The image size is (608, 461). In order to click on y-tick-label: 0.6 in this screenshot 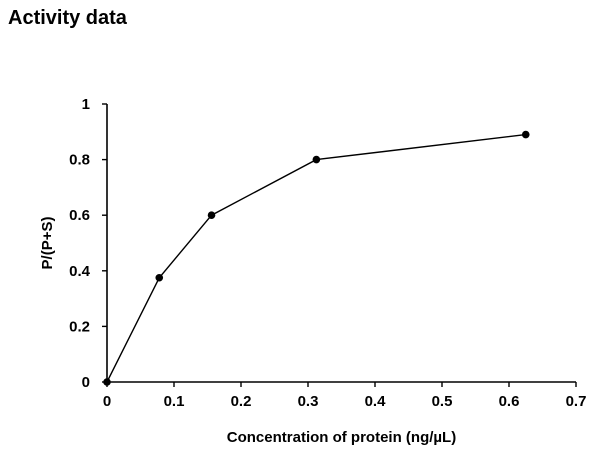, I will do `click(79, 215)`.